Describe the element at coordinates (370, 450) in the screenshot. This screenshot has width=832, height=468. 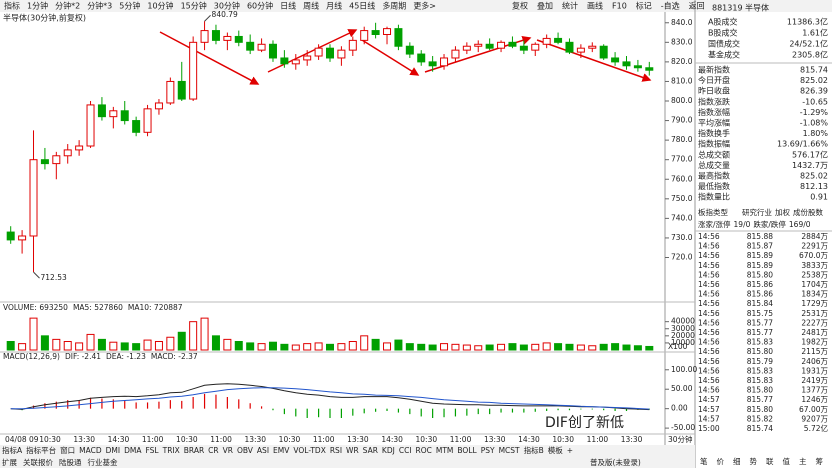
I see `indicator-tab: SAR` at that location.